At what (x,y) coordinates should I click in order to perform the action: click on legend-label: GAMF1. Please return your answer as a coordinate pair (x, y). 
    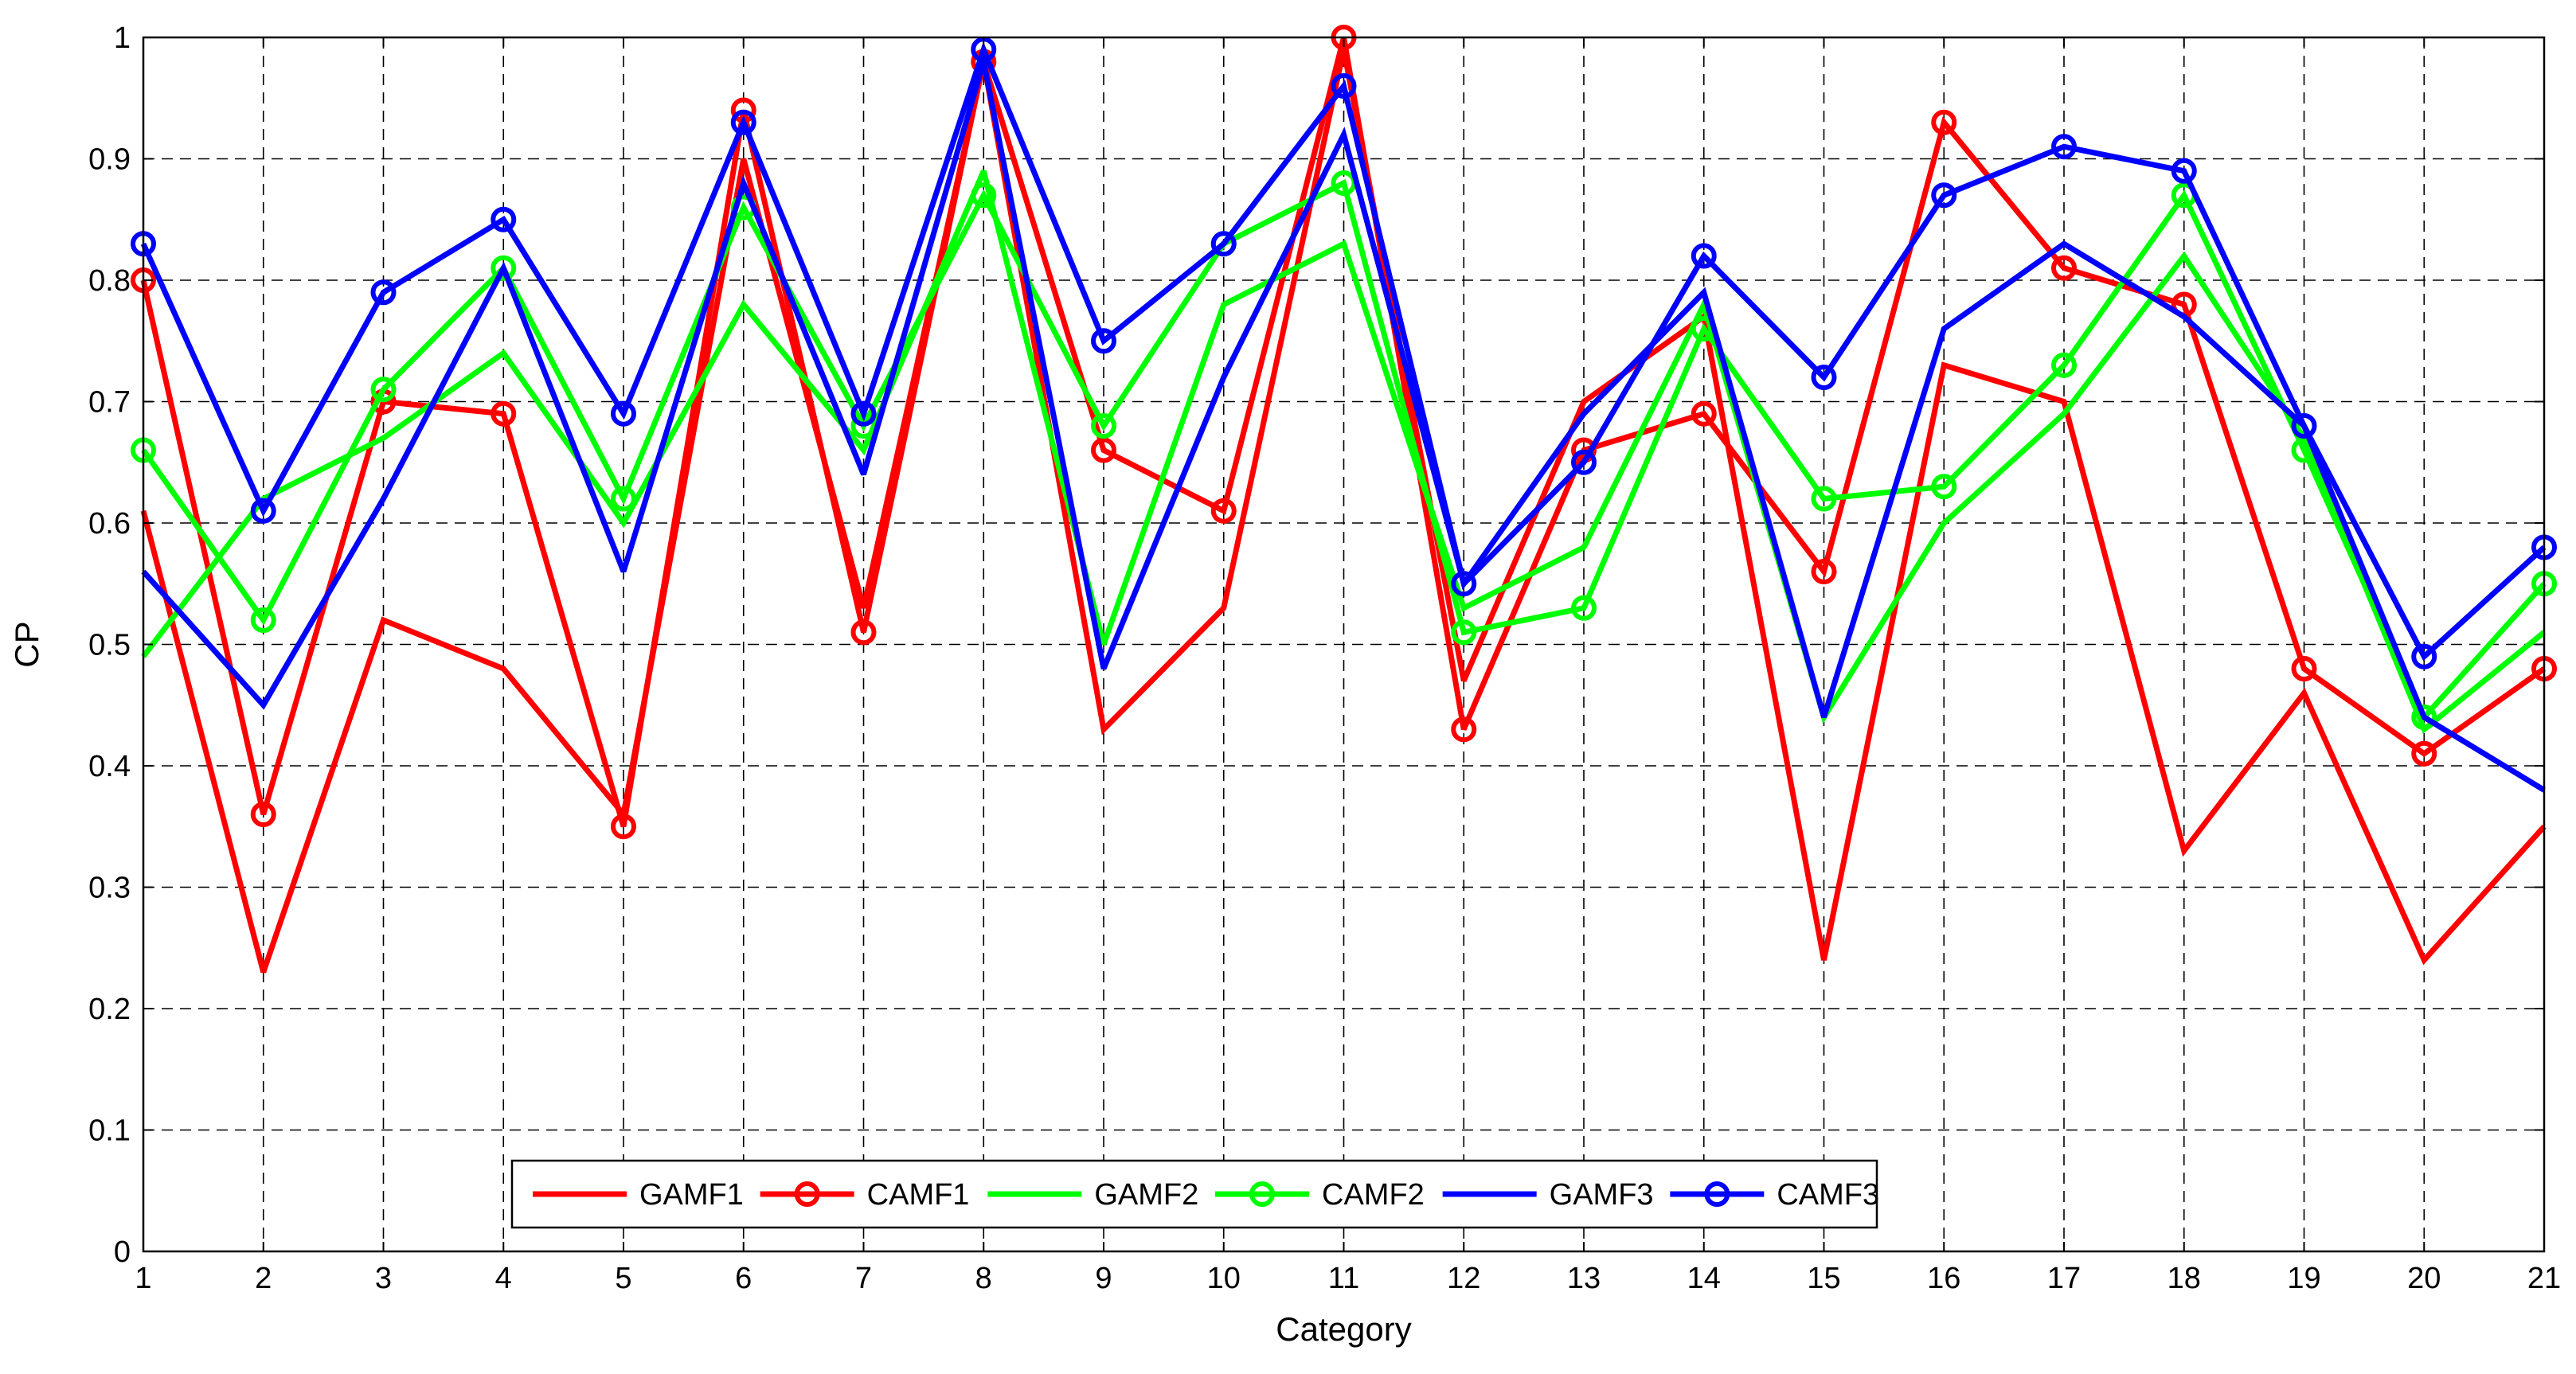
    Looking at the image, I should click on (691, 1195).